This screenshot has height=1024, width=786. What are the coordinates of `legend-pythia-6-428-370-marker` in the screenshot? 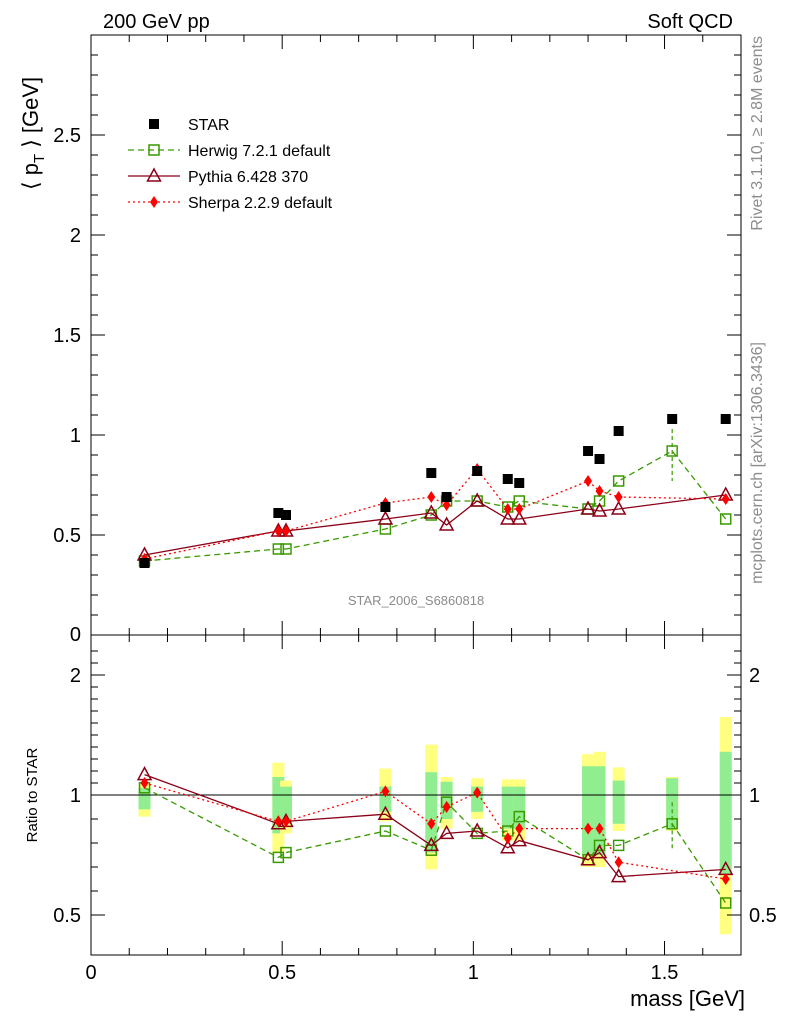 It's located at (154, 174).